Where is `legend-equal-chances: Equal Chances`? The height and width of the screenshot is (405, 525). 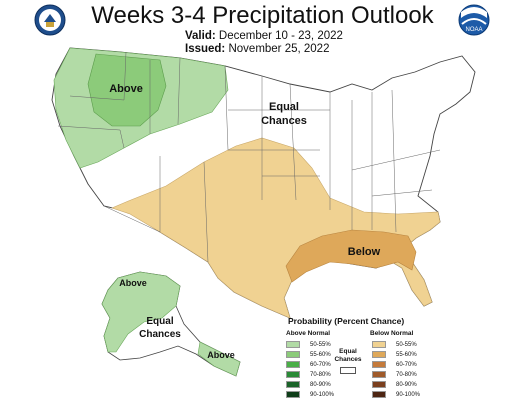
legend-equal-chances: Equal Chances is located at coordinates (348, 356).